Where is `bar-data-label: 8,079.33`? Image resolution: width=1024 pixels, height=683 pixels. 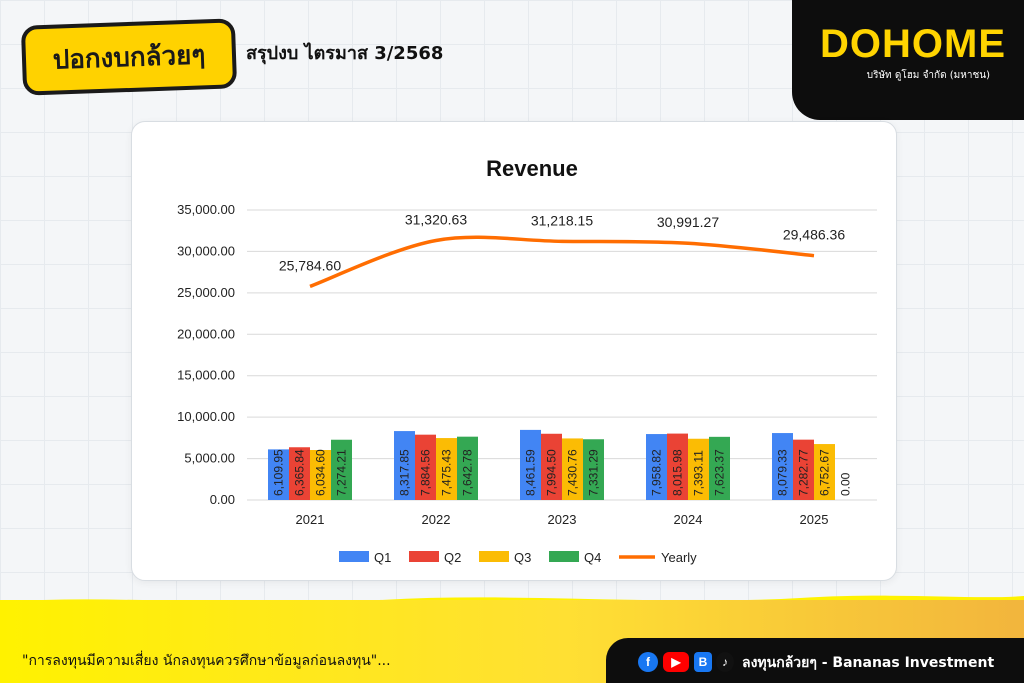
bar-data-label: 8,079.33 is located at coordinates (783, 472).